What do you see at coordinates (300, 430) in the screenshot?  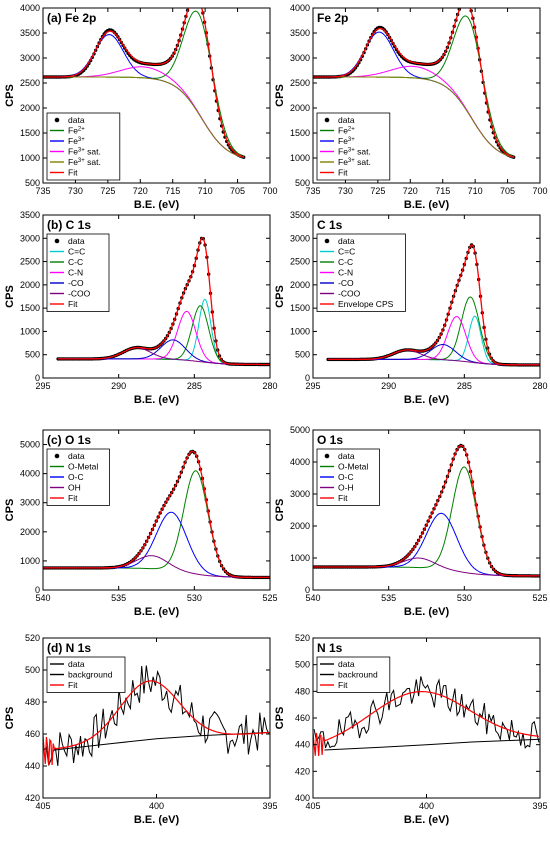 I see `y-tick-label: 5000` at bounding box center [300, 430].